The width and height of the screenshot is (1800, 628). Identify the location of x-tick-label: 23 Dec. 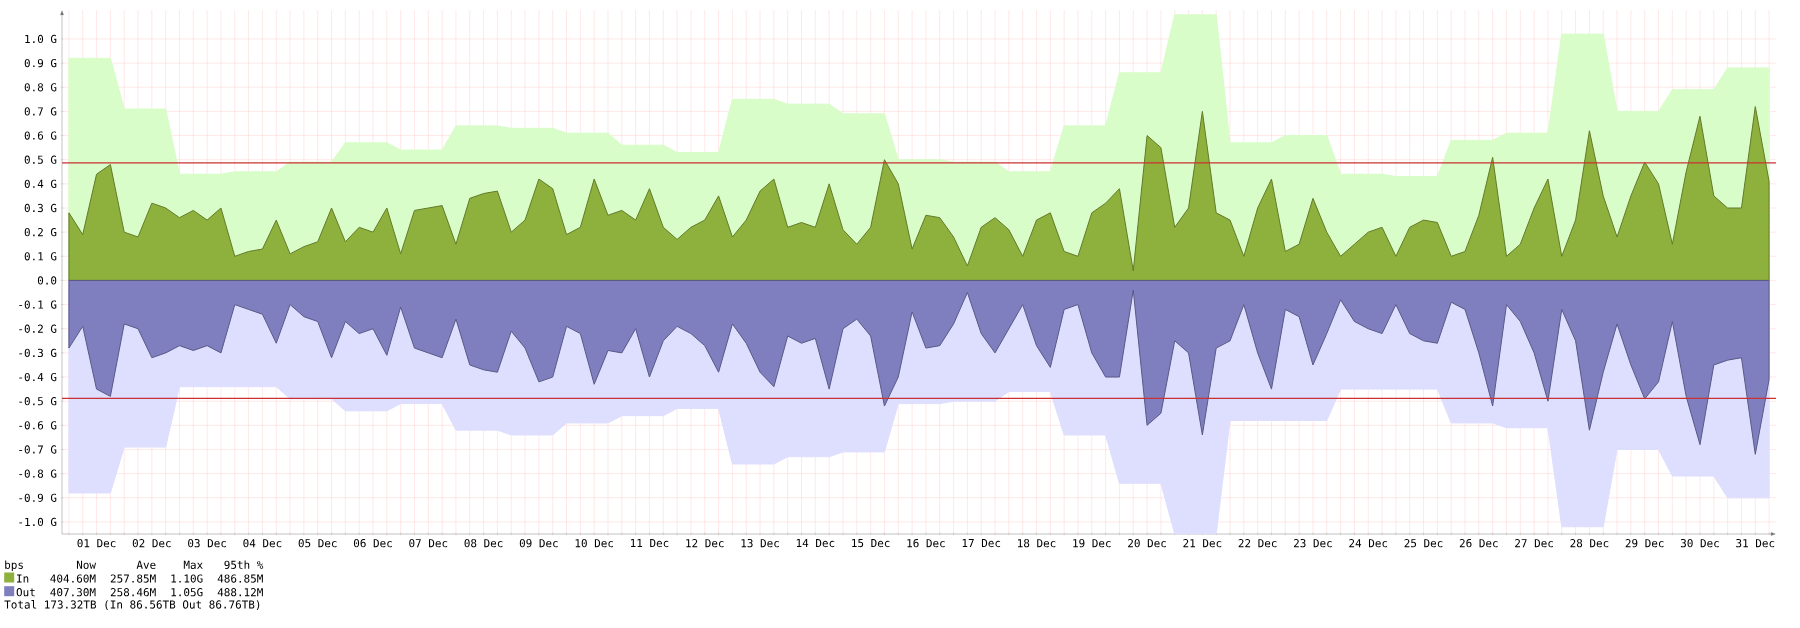
(1312, 543).